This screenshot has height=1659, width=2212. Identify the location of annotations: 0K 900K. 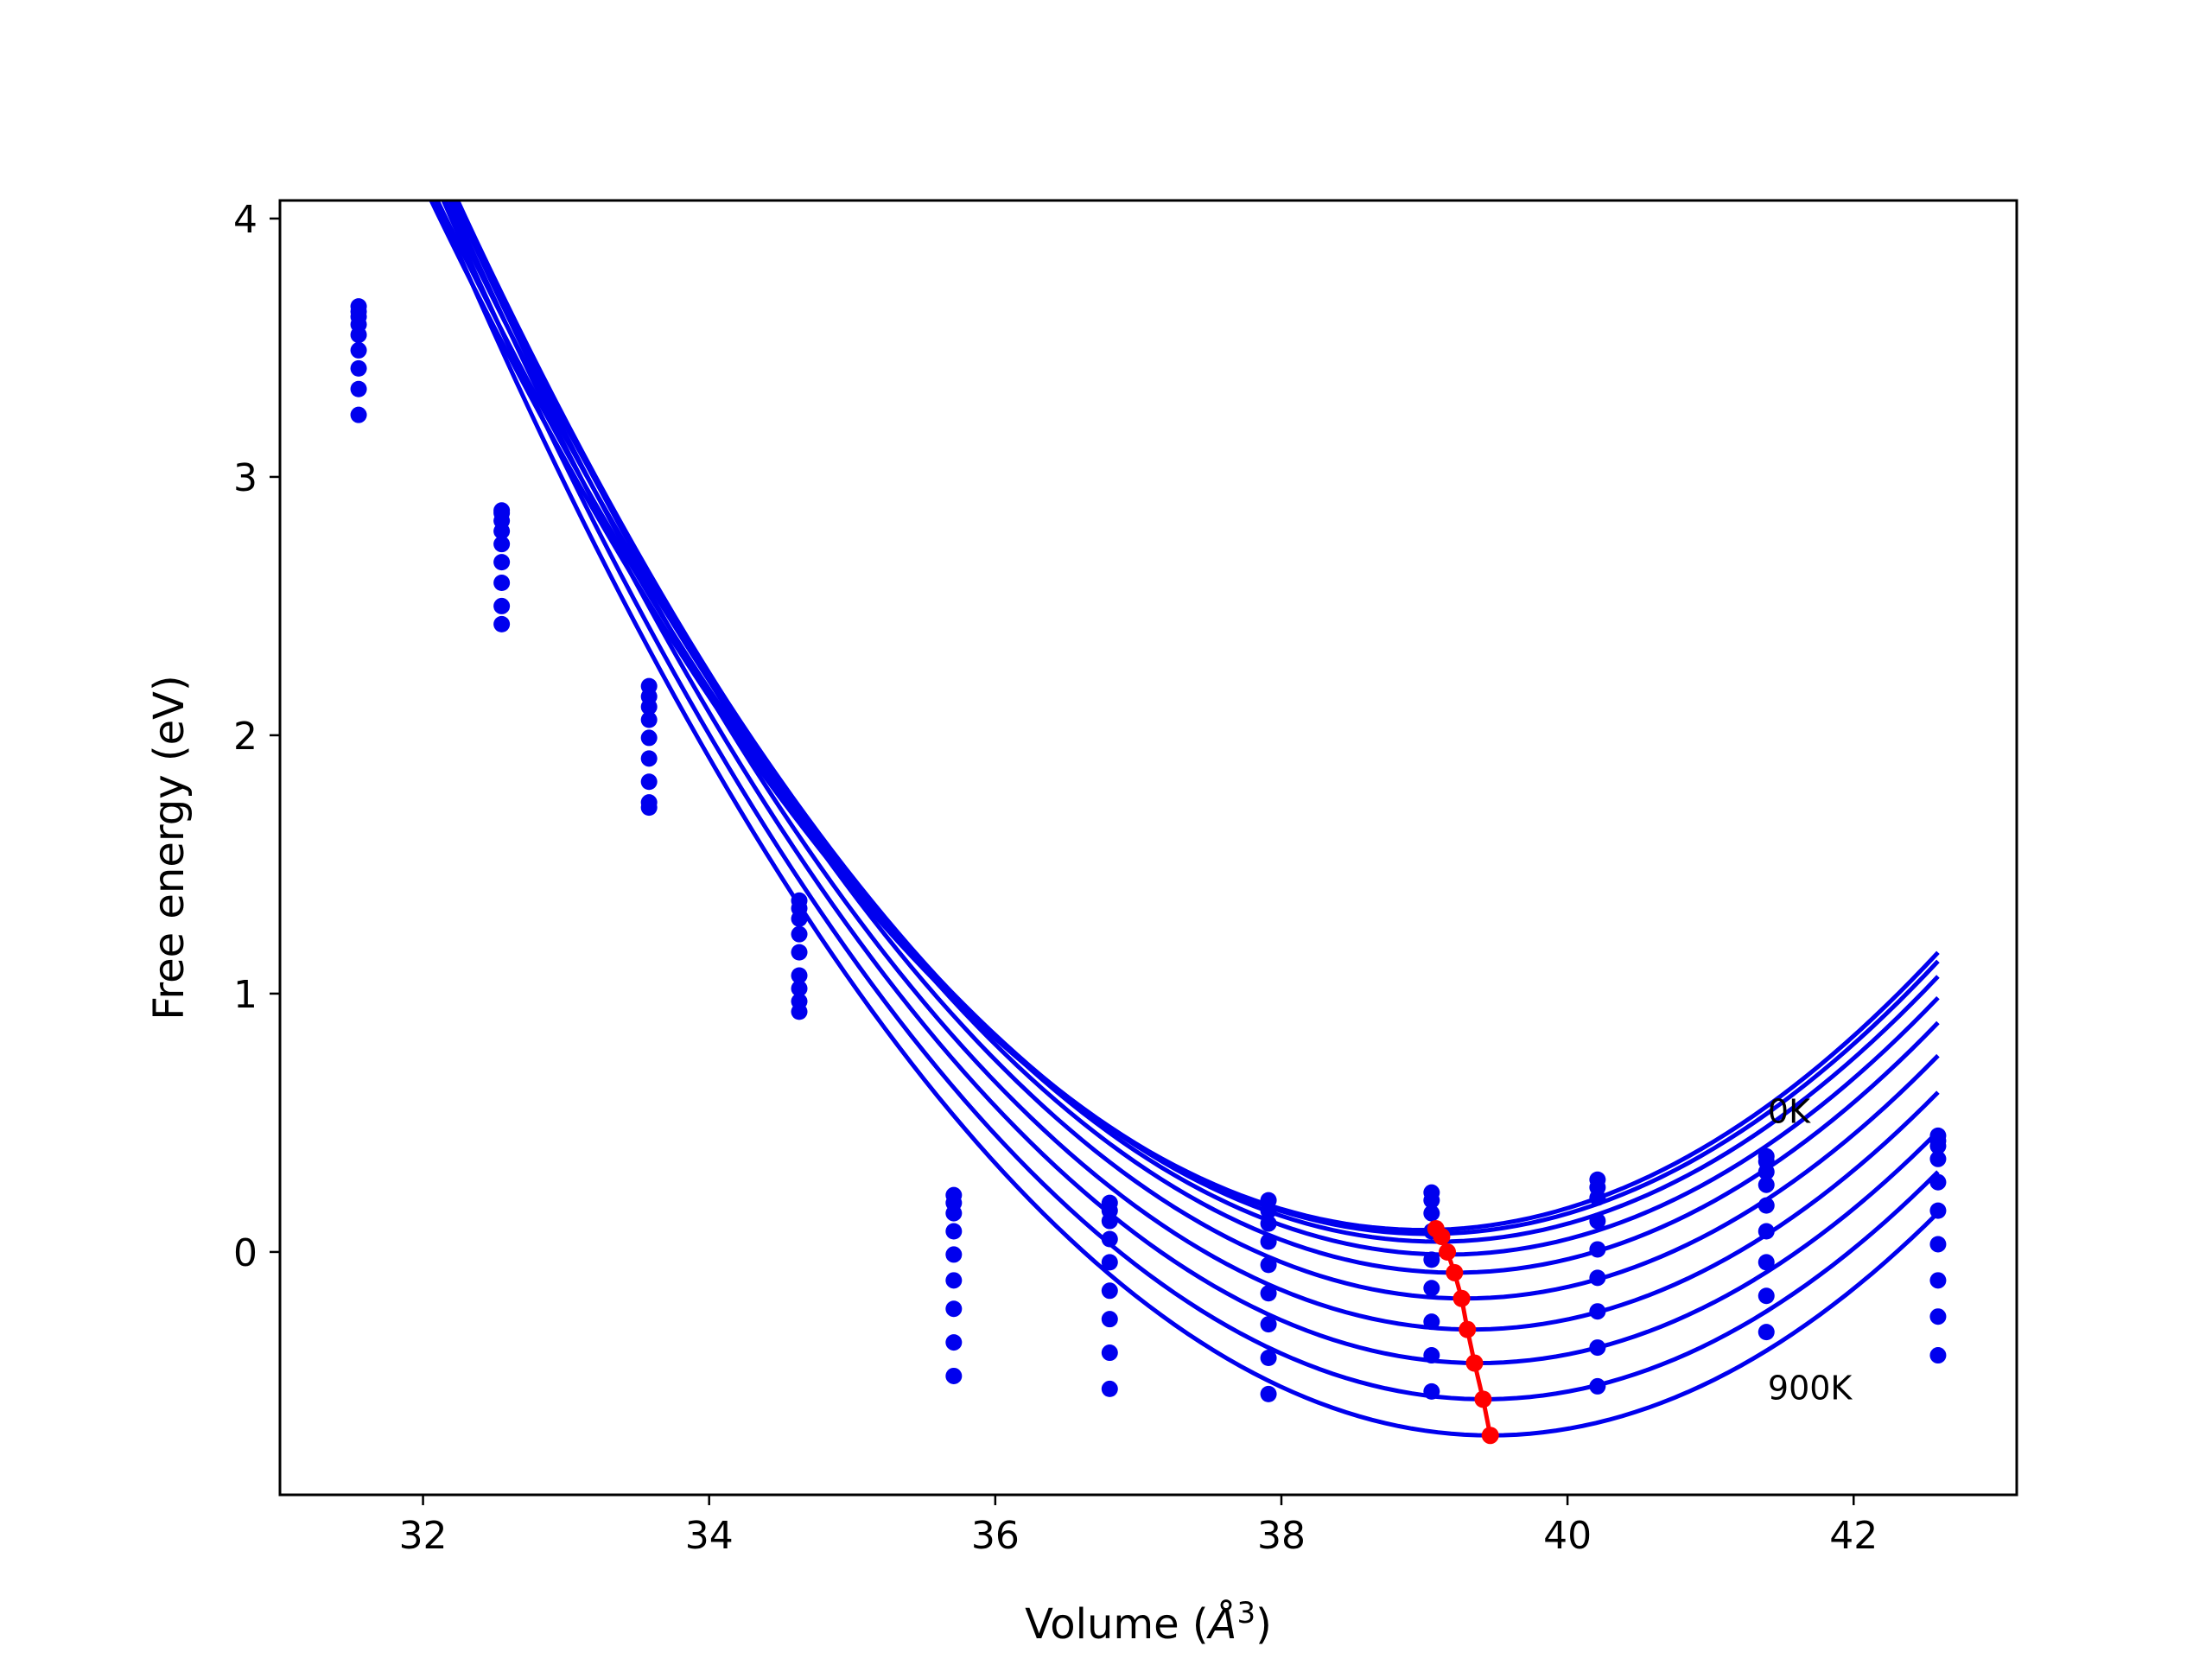
(1811, 1249).